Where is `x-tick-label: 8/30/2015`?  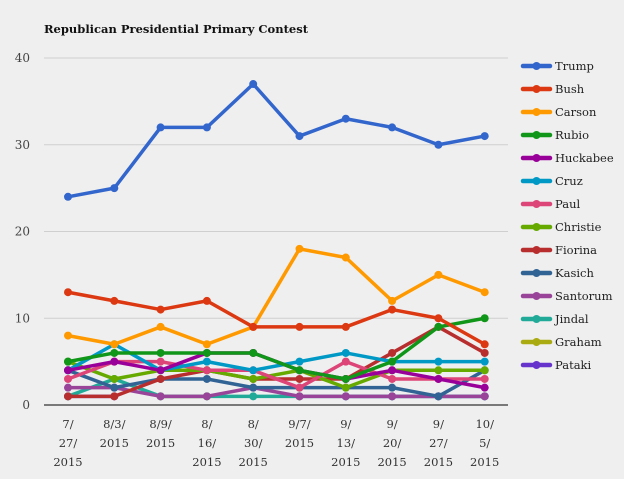
x-tick-label: 8/30/2015 is located at coordinates (253, 443).